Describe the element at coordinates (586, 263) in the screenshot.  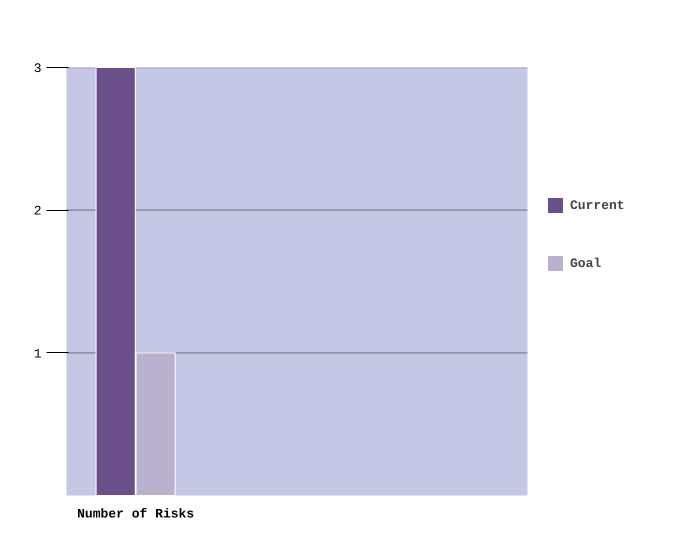
I see `legend-label: Goal` at that location.